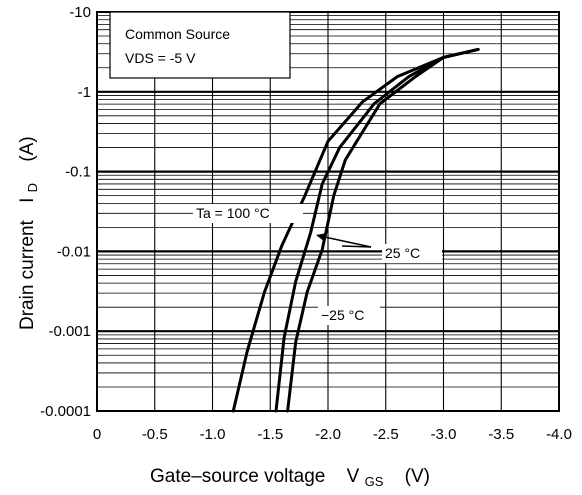  Describe the element at coordinates (321, 237) in the screenshot. I see `annotation-arrowhead-25c` at that location.